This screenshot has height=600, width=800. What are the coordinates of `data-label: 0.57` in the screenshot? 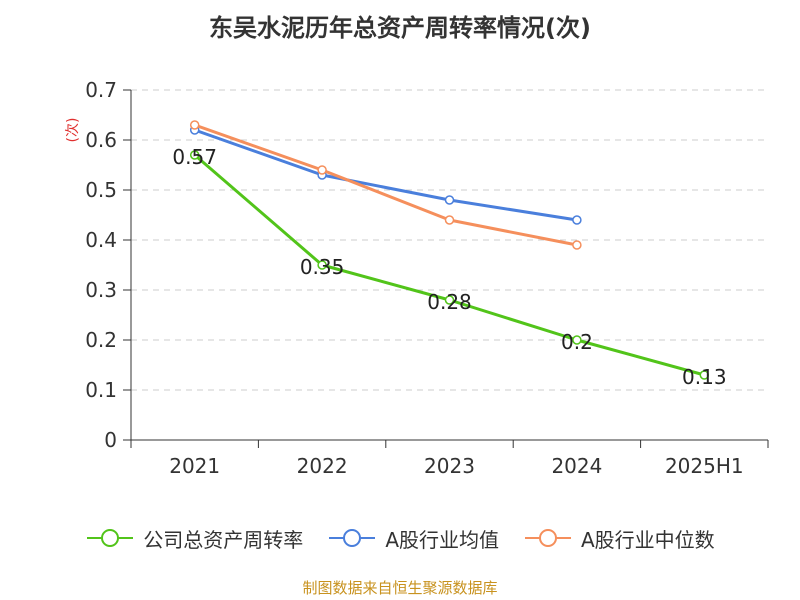 It's located at (194, 157).